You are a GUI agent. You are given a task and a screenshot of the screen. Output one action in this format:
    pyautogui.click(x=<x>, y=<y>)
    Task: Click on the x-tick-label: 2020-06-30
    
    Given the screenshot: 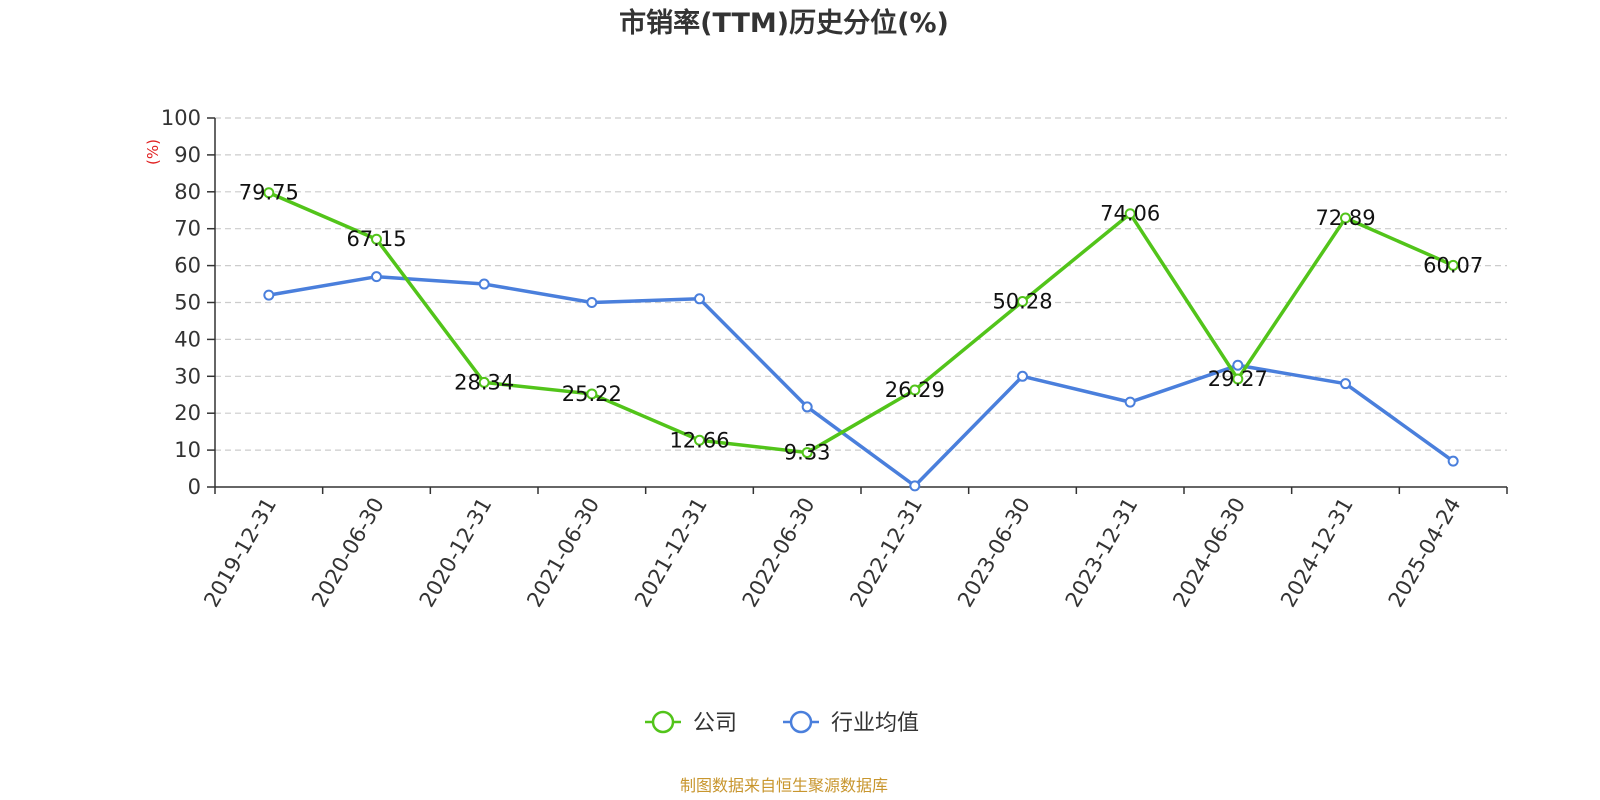 What is the action you would take?
    pyautogui.click(x=348, y=553)
    